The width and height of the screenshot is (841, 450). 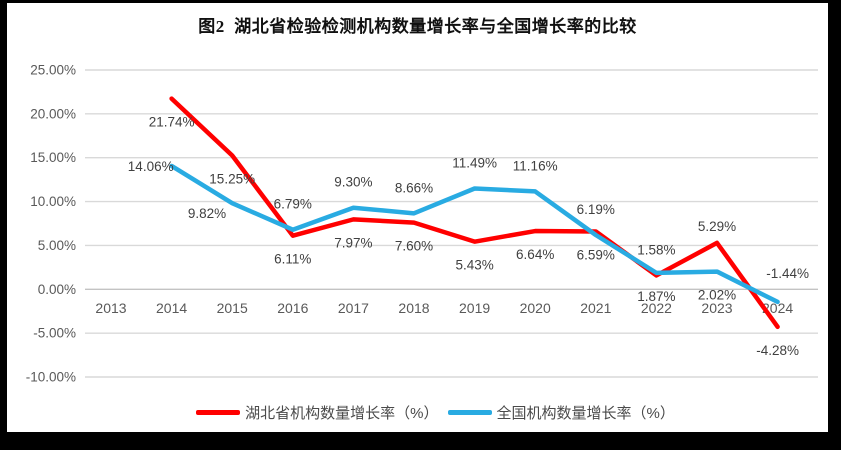 I want to click on y-axis-tick-label: 20.00%, so click(x=53, y=113).